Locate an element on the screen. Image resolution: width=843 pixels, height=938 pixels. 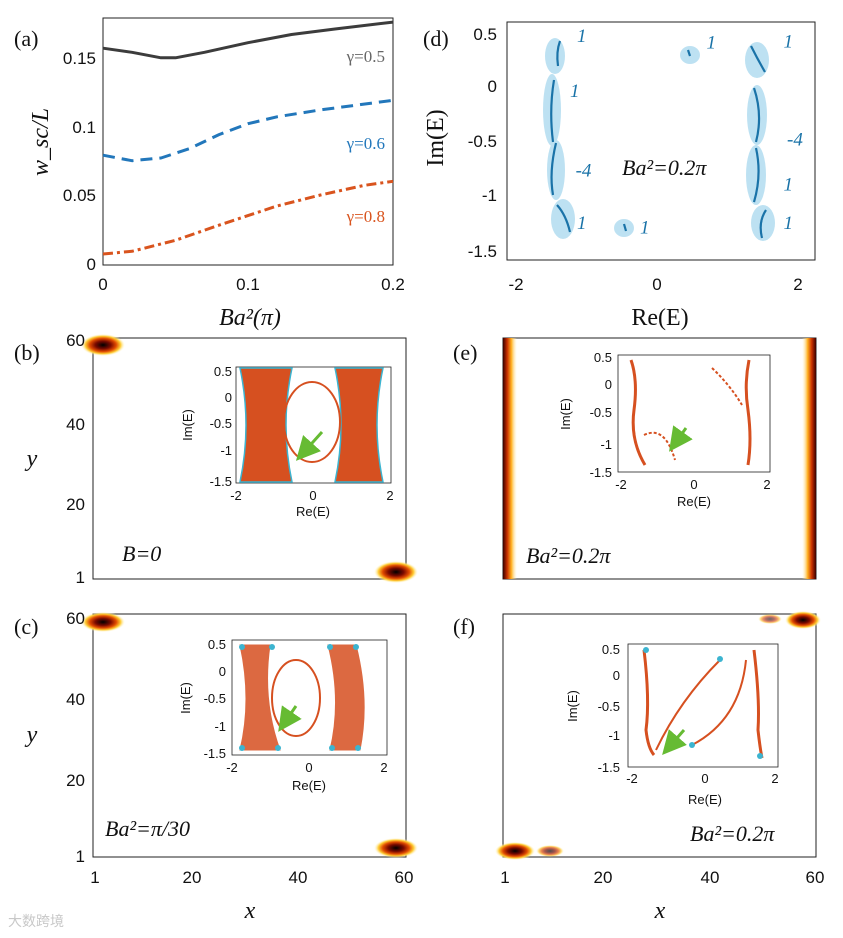
f-inset-ylabel: Im(E) is located at coordinates (572, 706).